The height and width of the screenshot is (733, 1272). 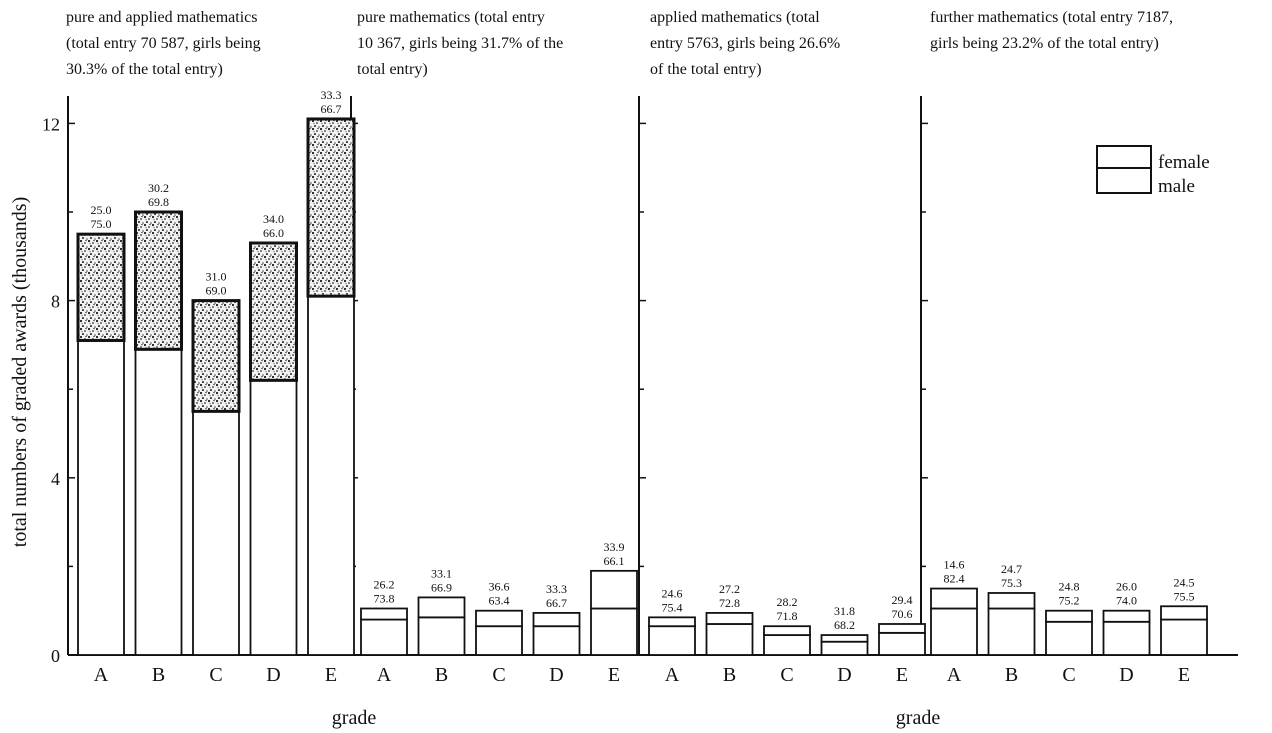 I want to click on data-label-female: 14.6, so click(x=954, y=565).